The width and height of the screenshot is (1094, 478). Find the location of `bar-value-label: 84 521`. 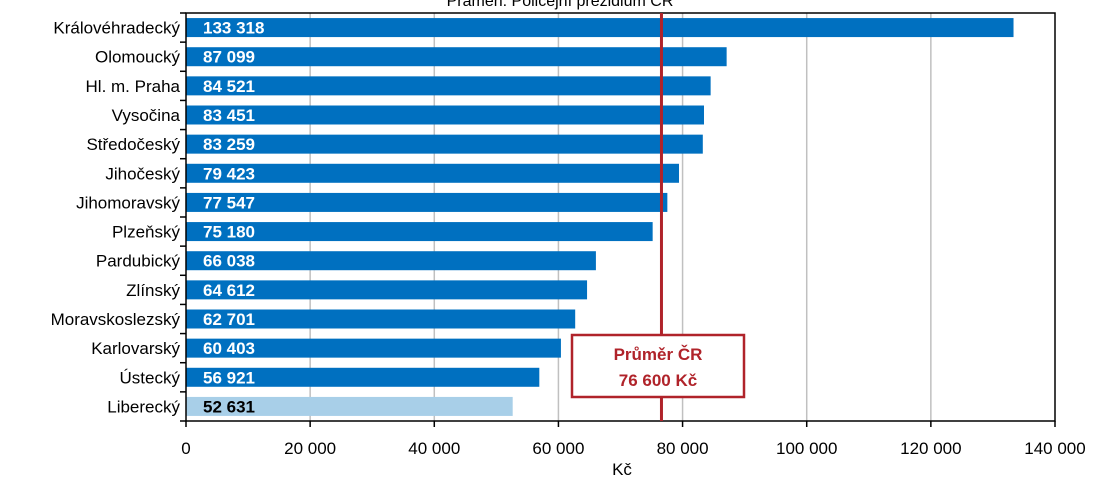

bar-value-label: 84 521 is located at coordinates (229, 86).